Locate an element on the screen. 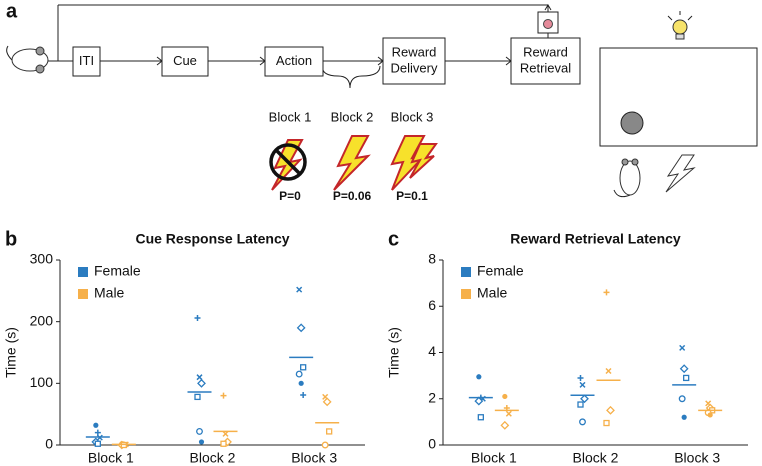 This screenshot has width=762, height=466. shock-icons is located at coordinates (353, 163).